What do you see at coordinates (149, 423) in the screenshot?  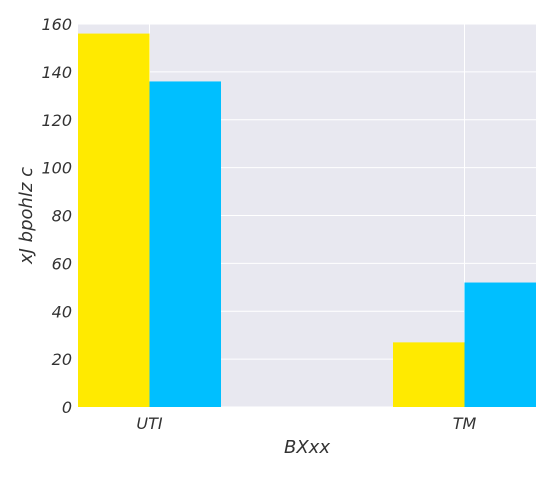 I see `x-tick-label: UTI` at bounding box center [149, 423].